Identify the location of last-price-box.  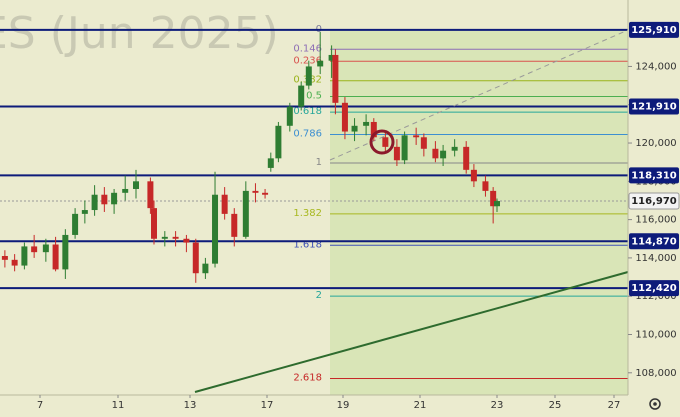
(654, 201).